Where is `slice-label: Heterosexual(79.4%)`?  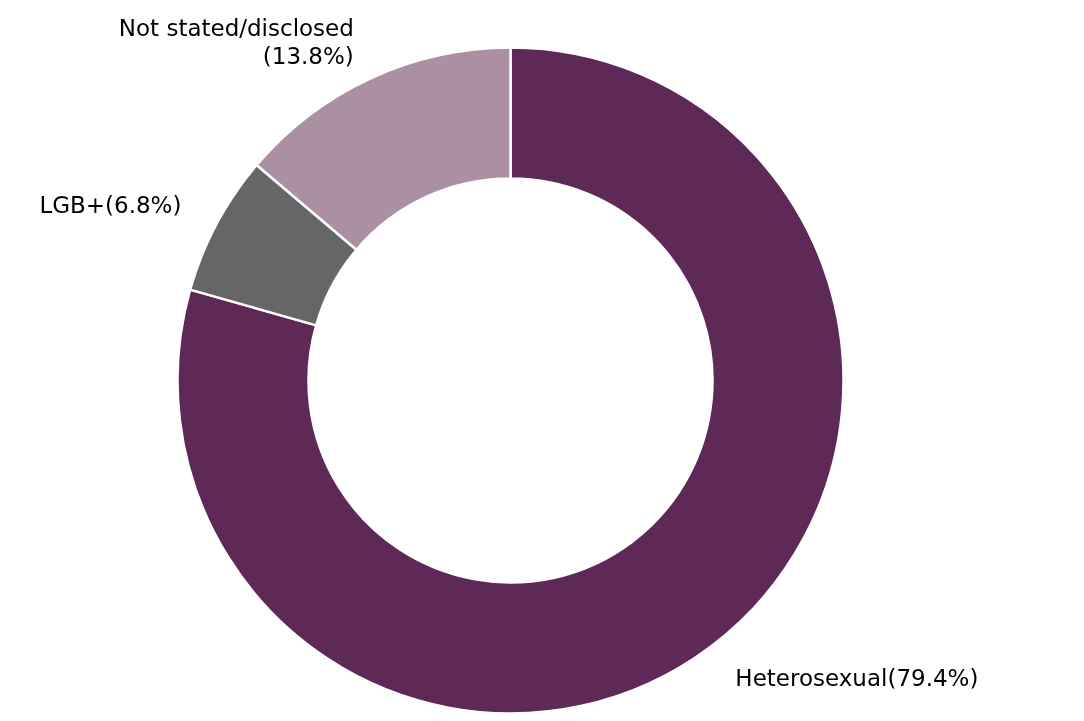 slice-label: Heterosexual(79.4%) is located at coordinates (857, 678).